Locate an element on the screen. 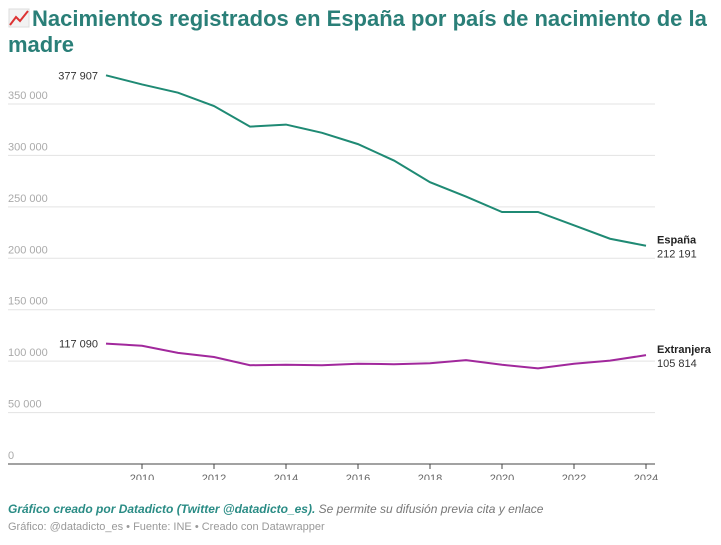  series-name-label: España is located at coordinates (677, 241).